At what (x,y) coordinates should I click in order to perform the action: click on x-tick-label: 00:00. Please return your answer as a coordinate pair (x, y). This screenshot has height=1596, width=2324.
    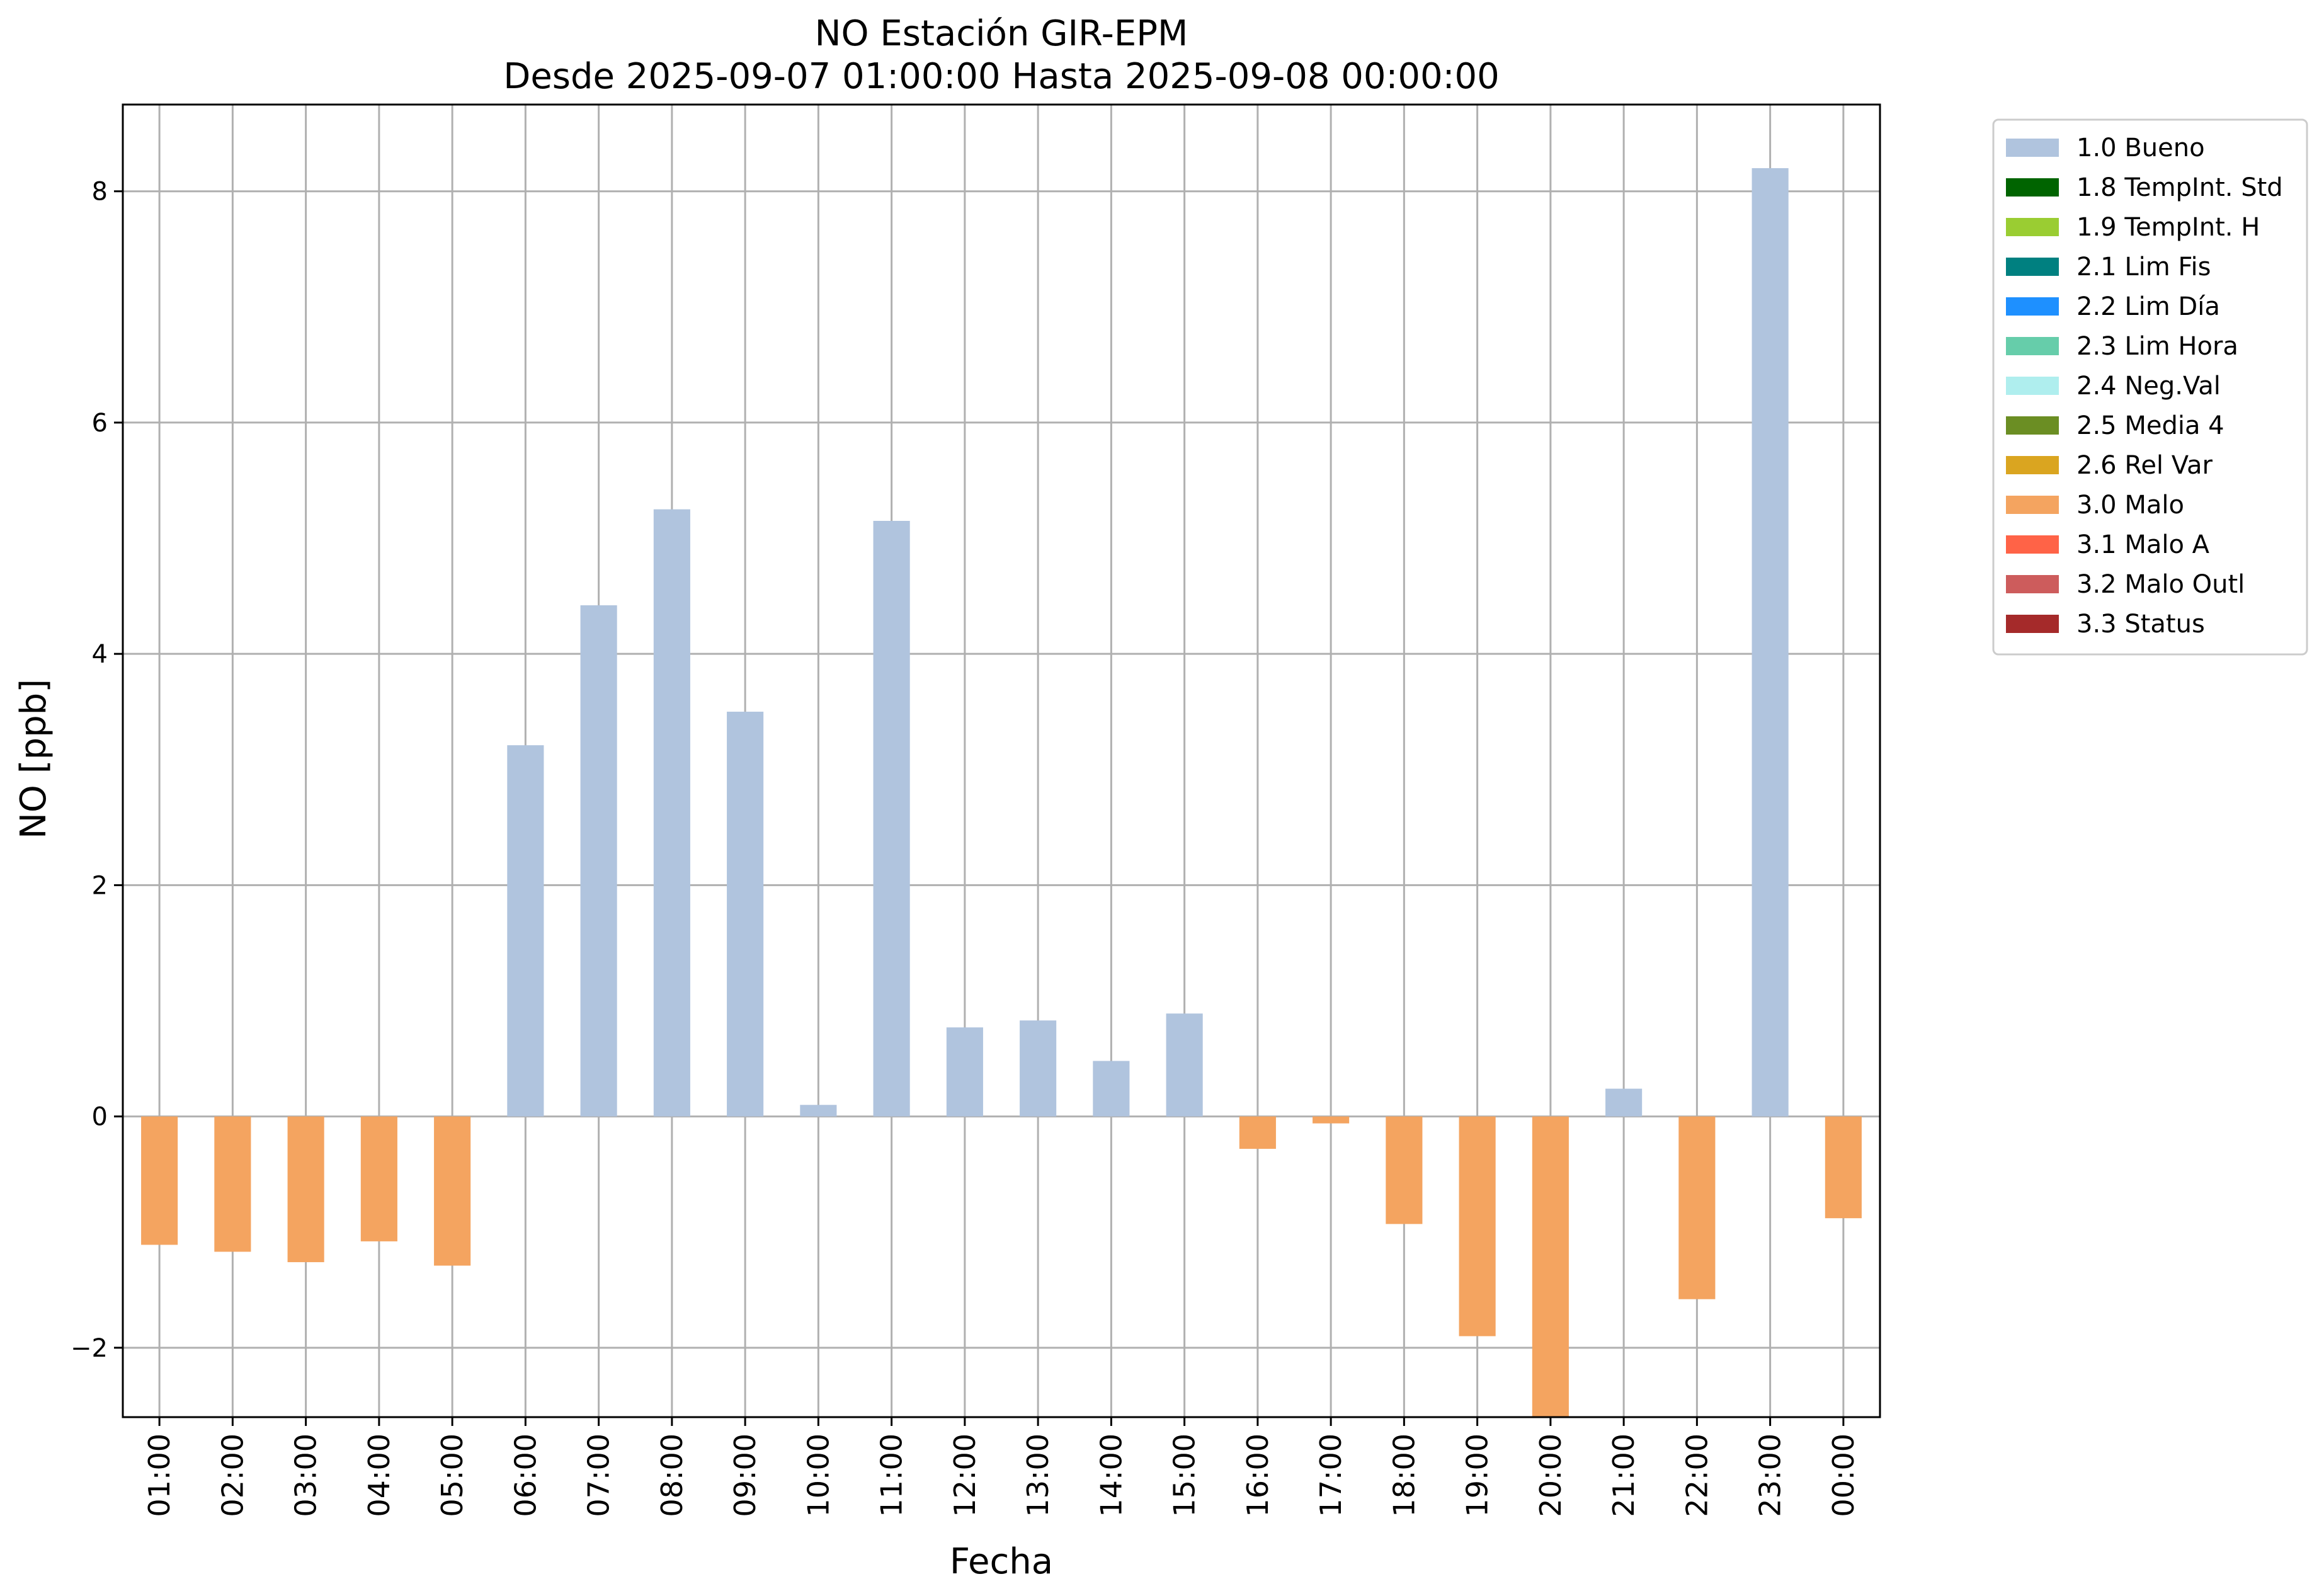
    Looking at the image, I should click on (1843, 1475).